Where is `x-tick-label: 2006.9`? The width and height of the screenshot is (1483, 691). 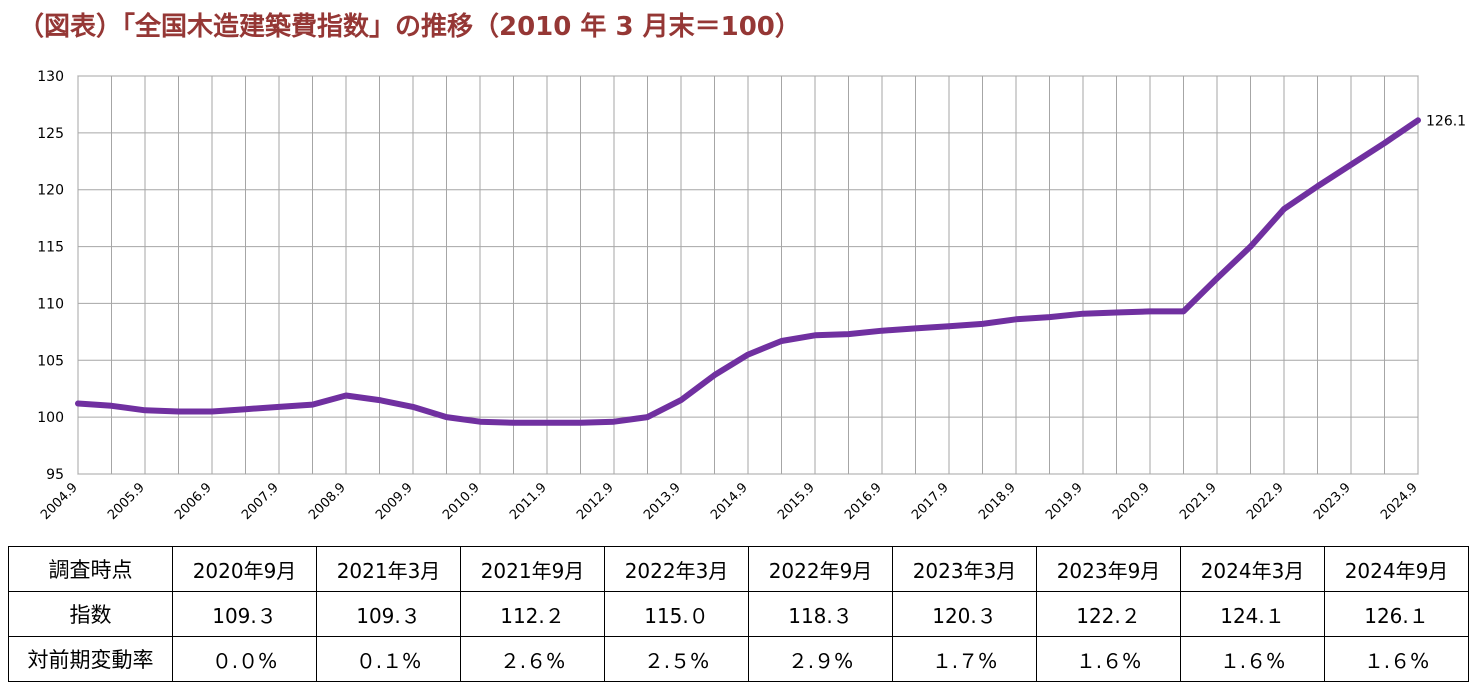 x-tick-label: 2006.9 is located at coordinates (193, 501).